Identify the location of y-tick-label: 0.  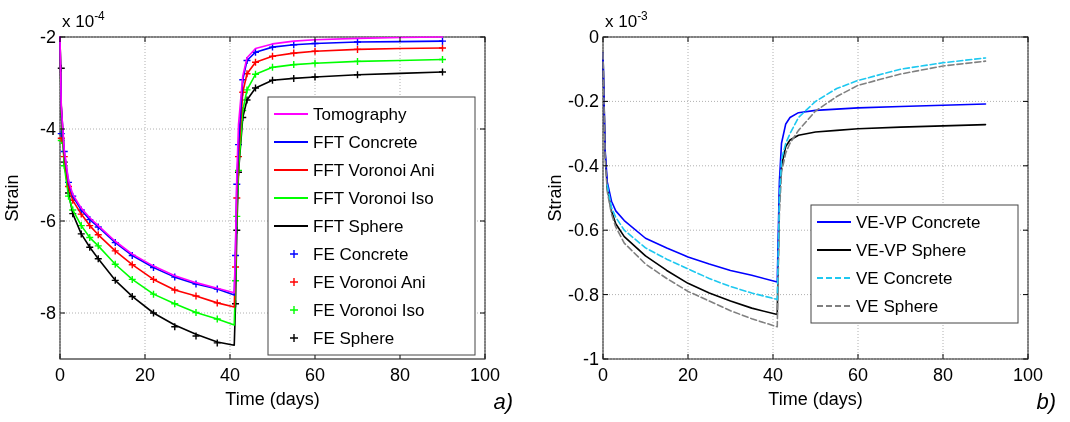
(593, 37).